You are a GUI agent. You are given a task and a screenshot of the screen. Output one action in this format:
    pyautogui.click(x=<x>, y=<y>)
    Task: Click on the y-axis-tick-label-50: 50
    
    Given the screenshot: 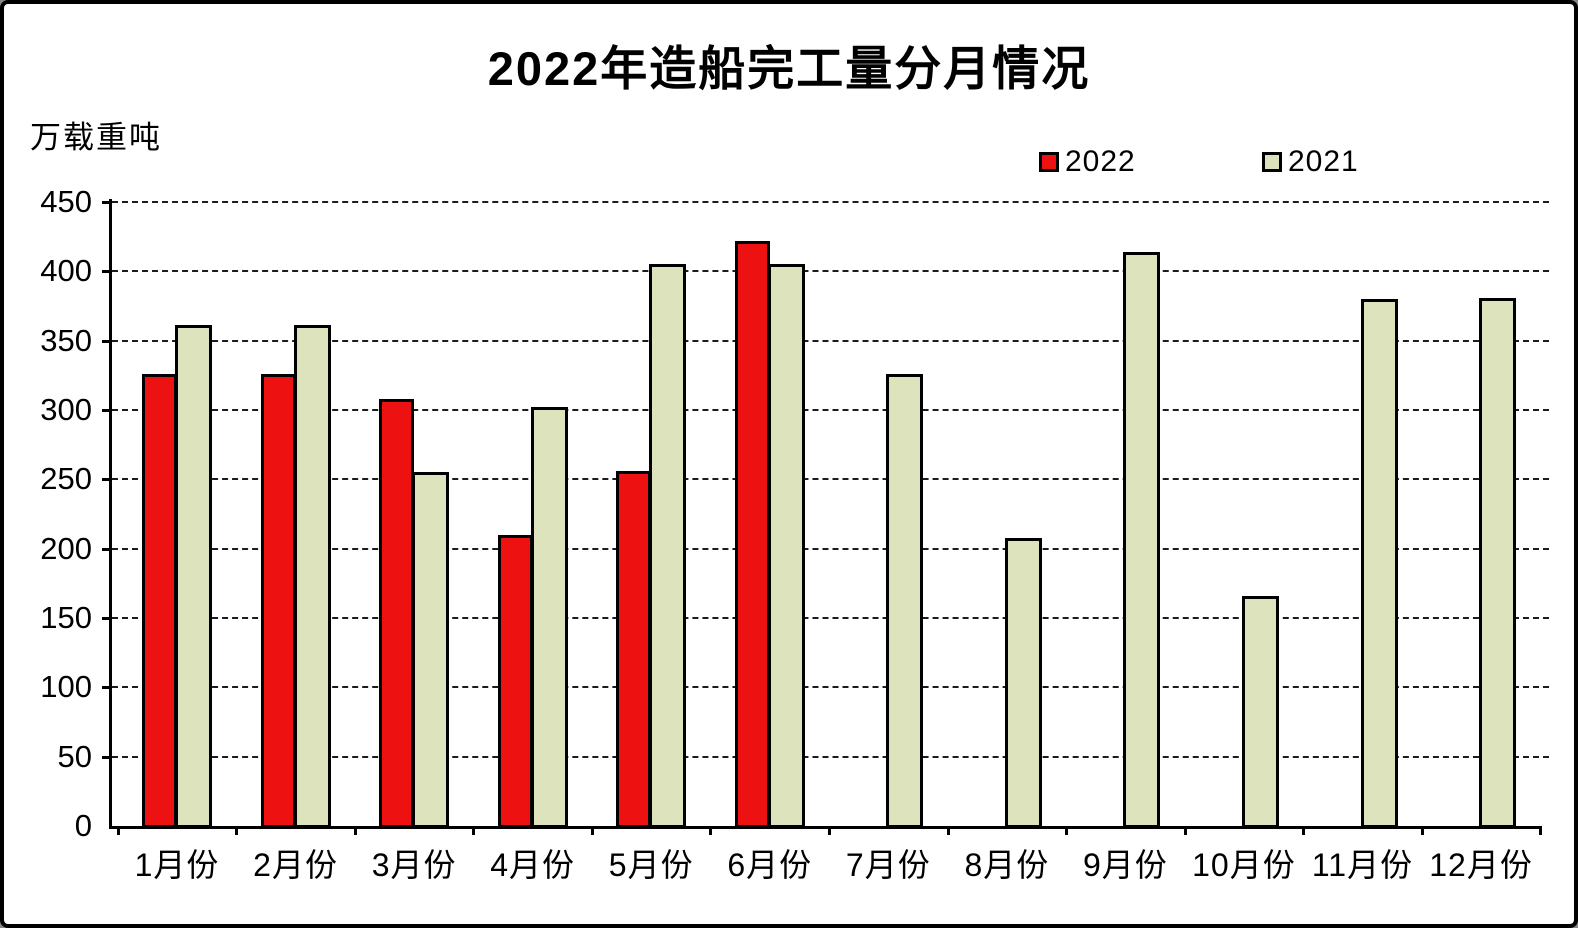 What is the action you would take?
    pyautogui.click(x=74, y=756)
    